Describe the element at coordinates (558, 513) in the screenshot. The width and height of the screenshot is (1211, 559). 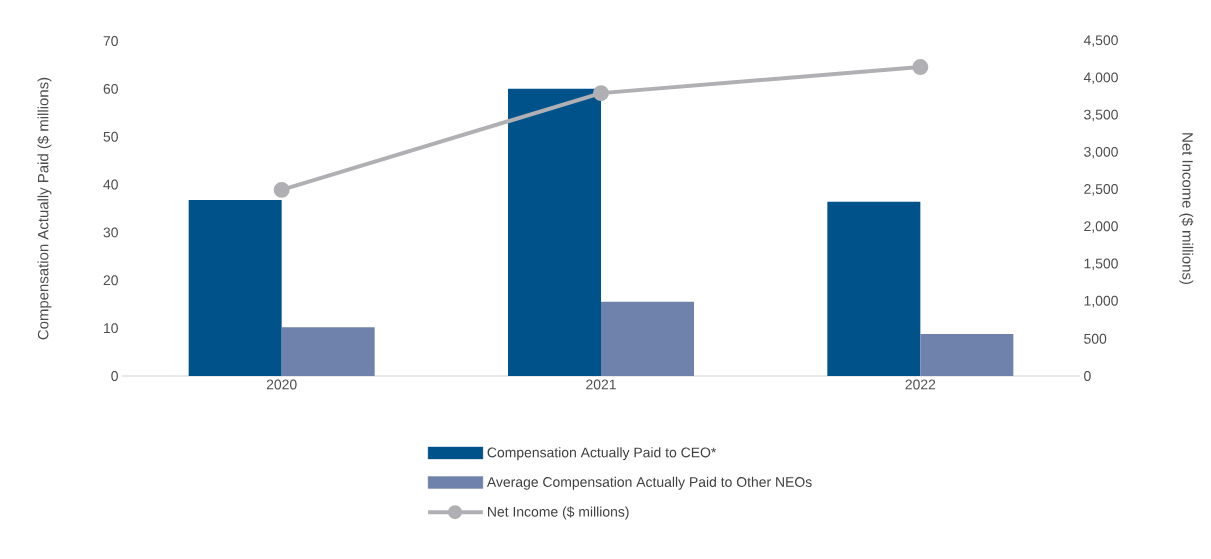
I see `legend-label: Net Income ($ millions)` at that location.